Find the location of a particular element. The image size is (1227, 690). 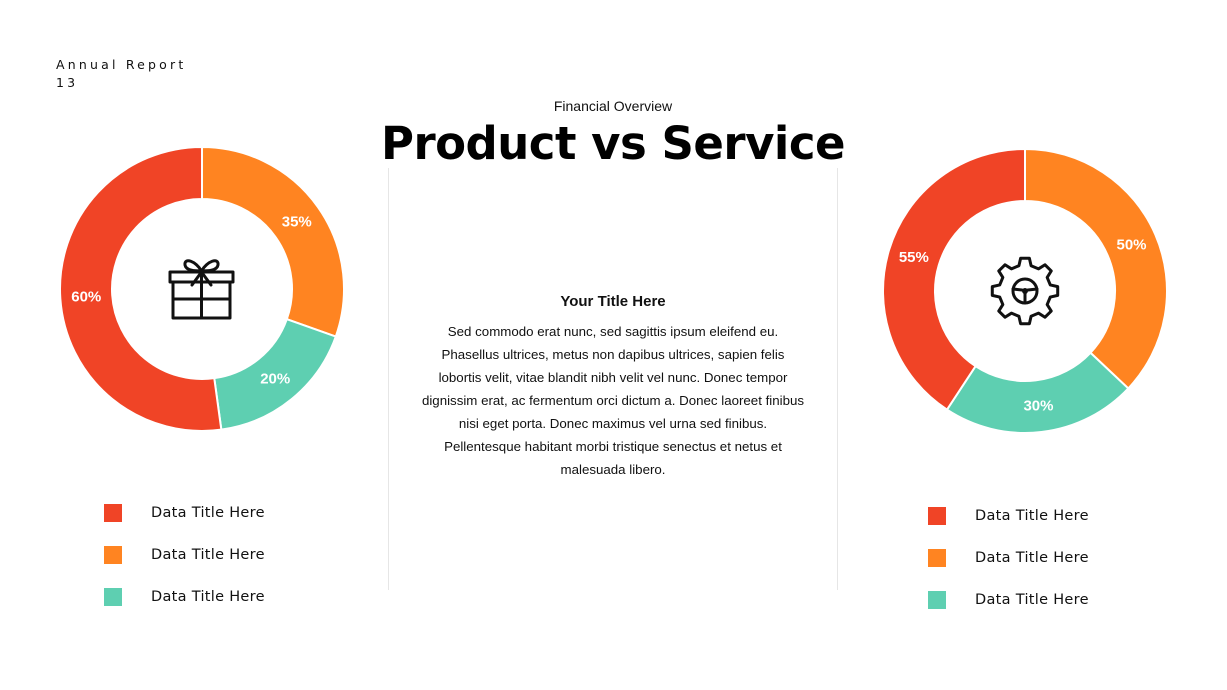

gift-icon is located at coordinates (201, 289).